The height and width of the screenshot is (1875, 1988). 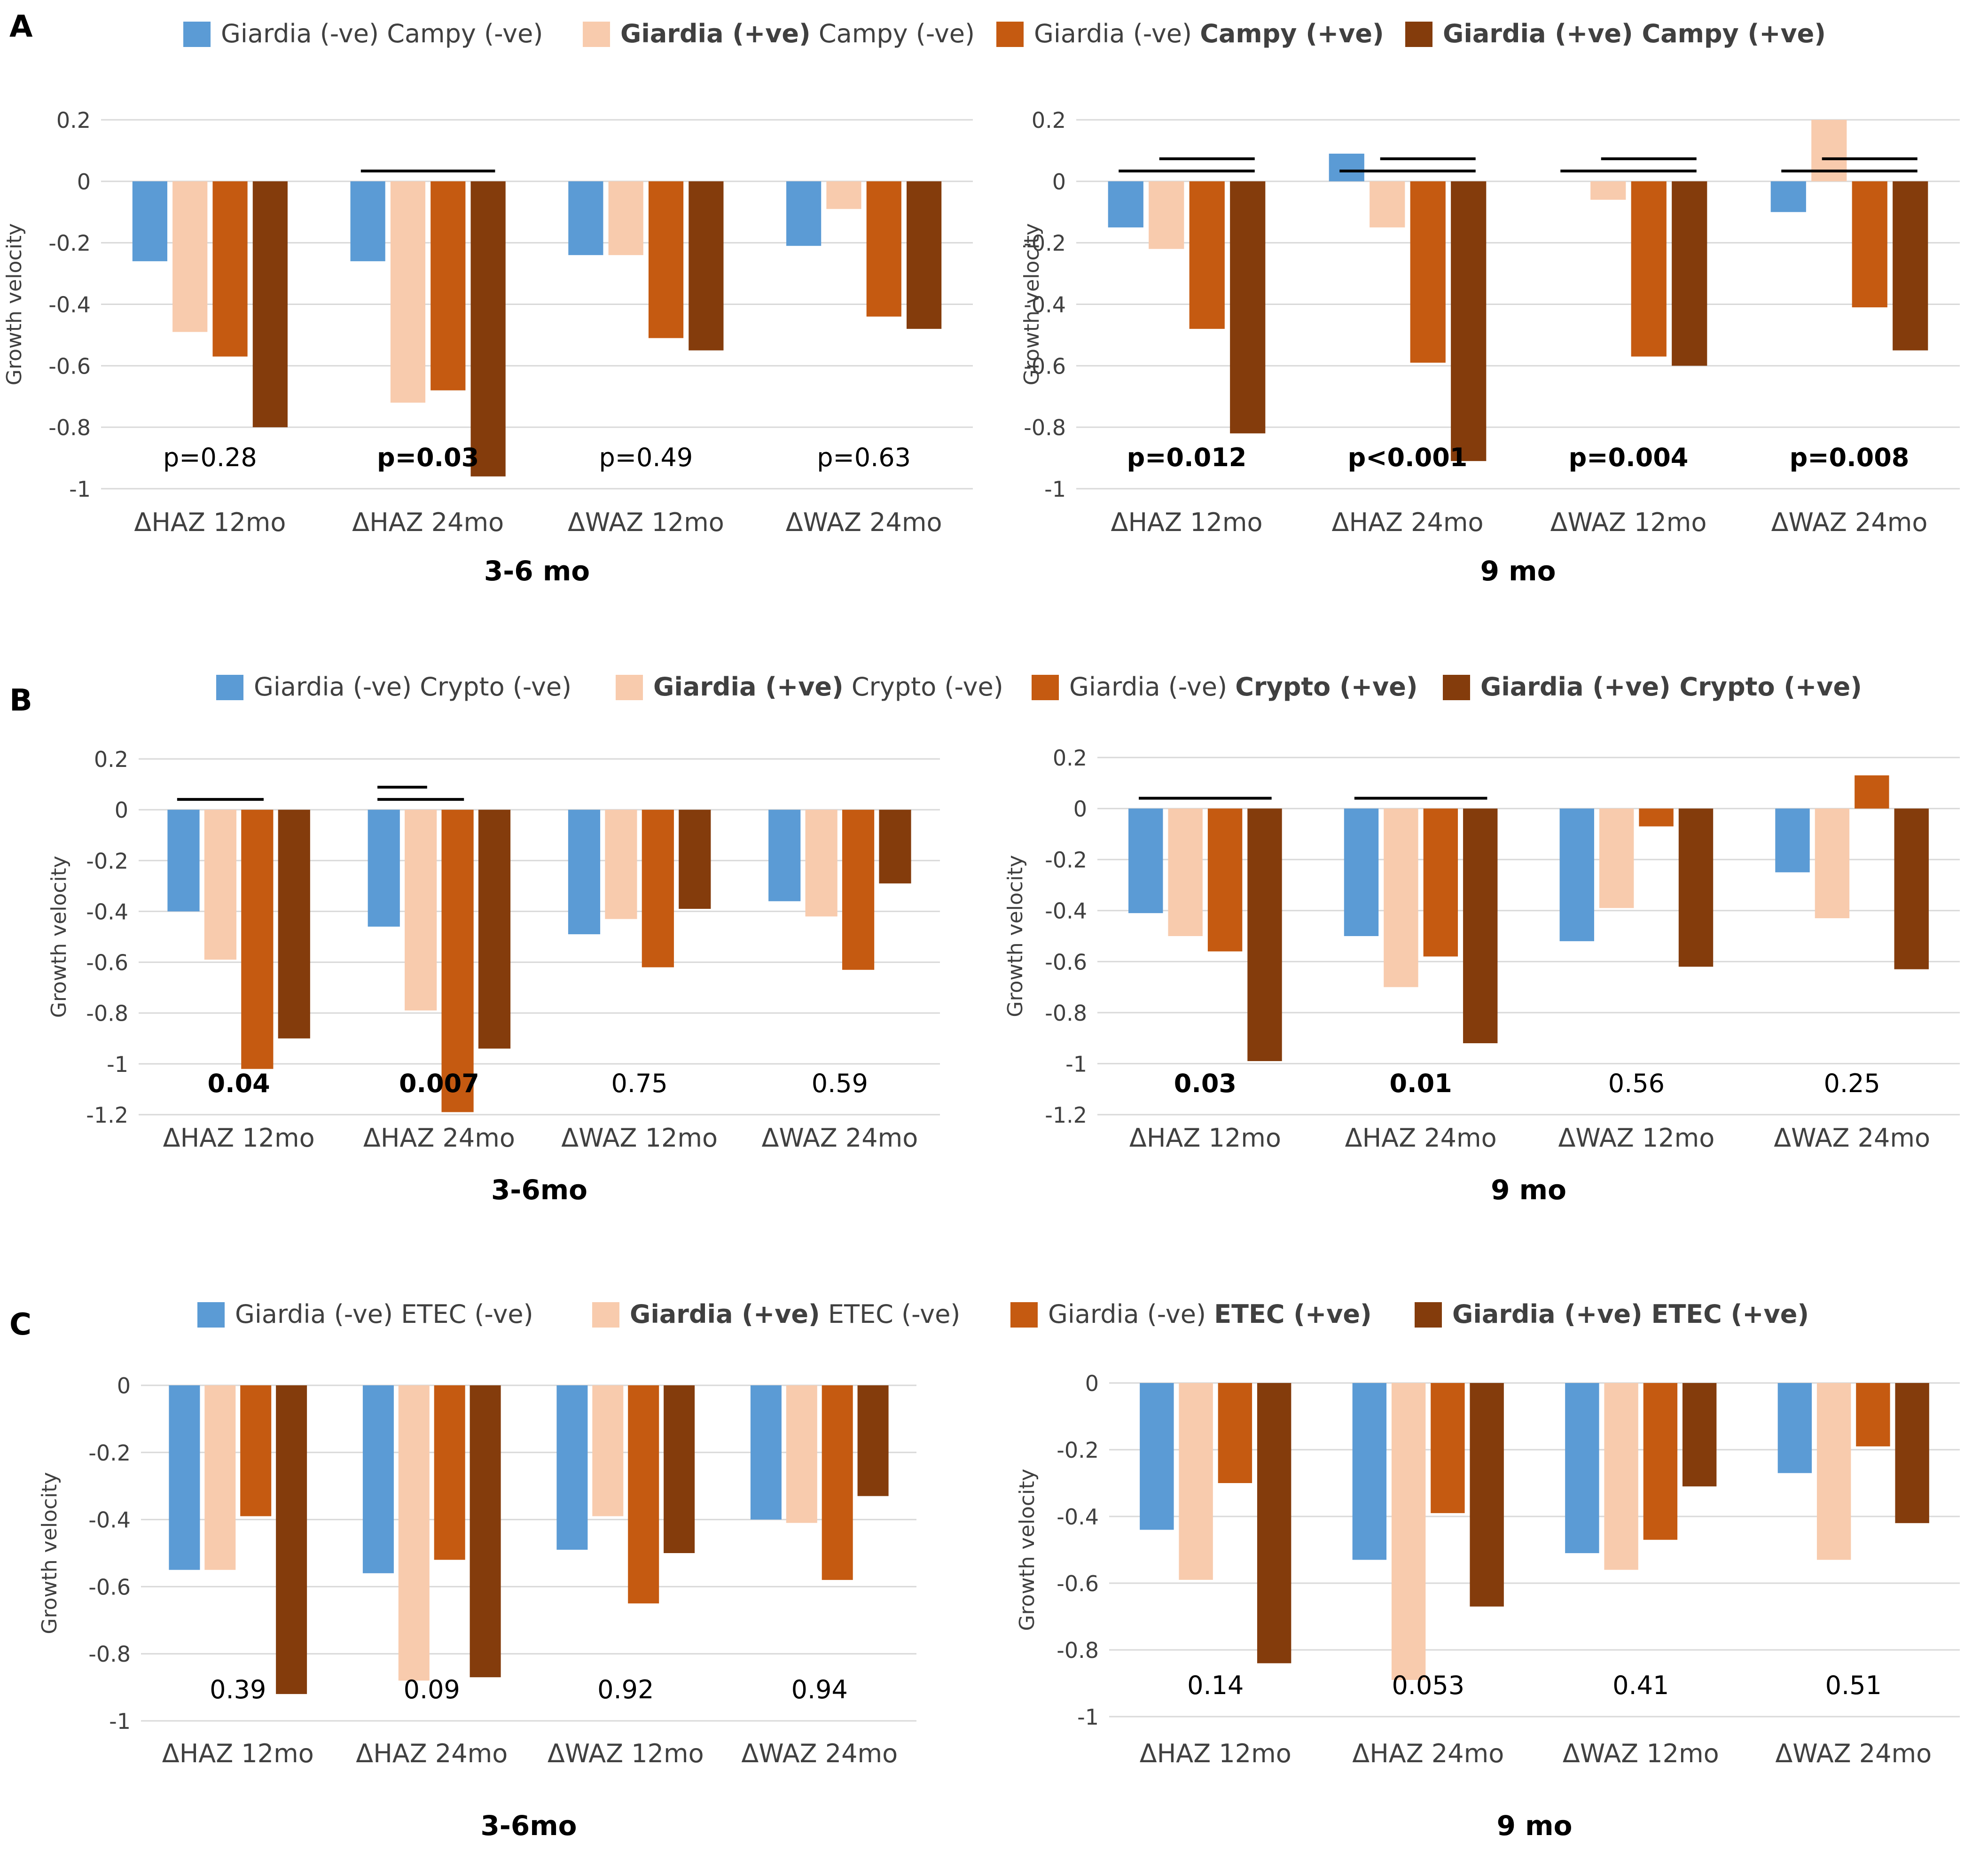 I want to click on legend-entry-part: Giardia (+ve) Crypto (+ve), so click(x=1671, y=687).